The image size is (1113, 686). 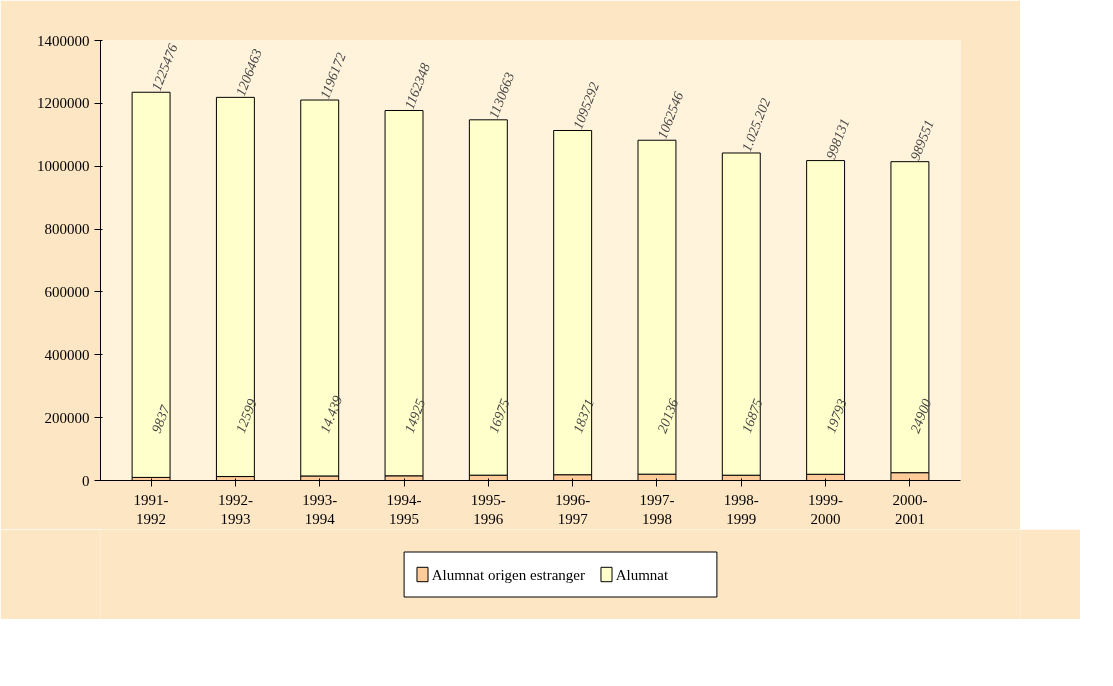 I want to click on data-label: 24900, so click(x=921, y=415).